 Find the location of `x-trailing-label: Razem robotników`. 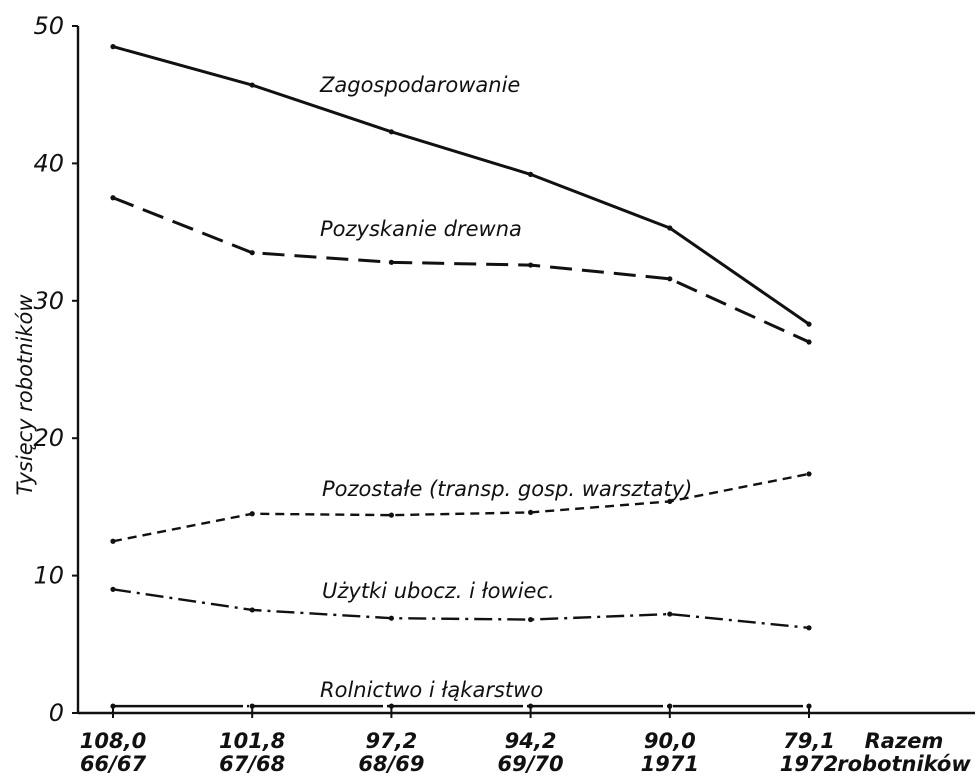

x-trailing-label: Razem robotników is located at coordinates (904, 752).